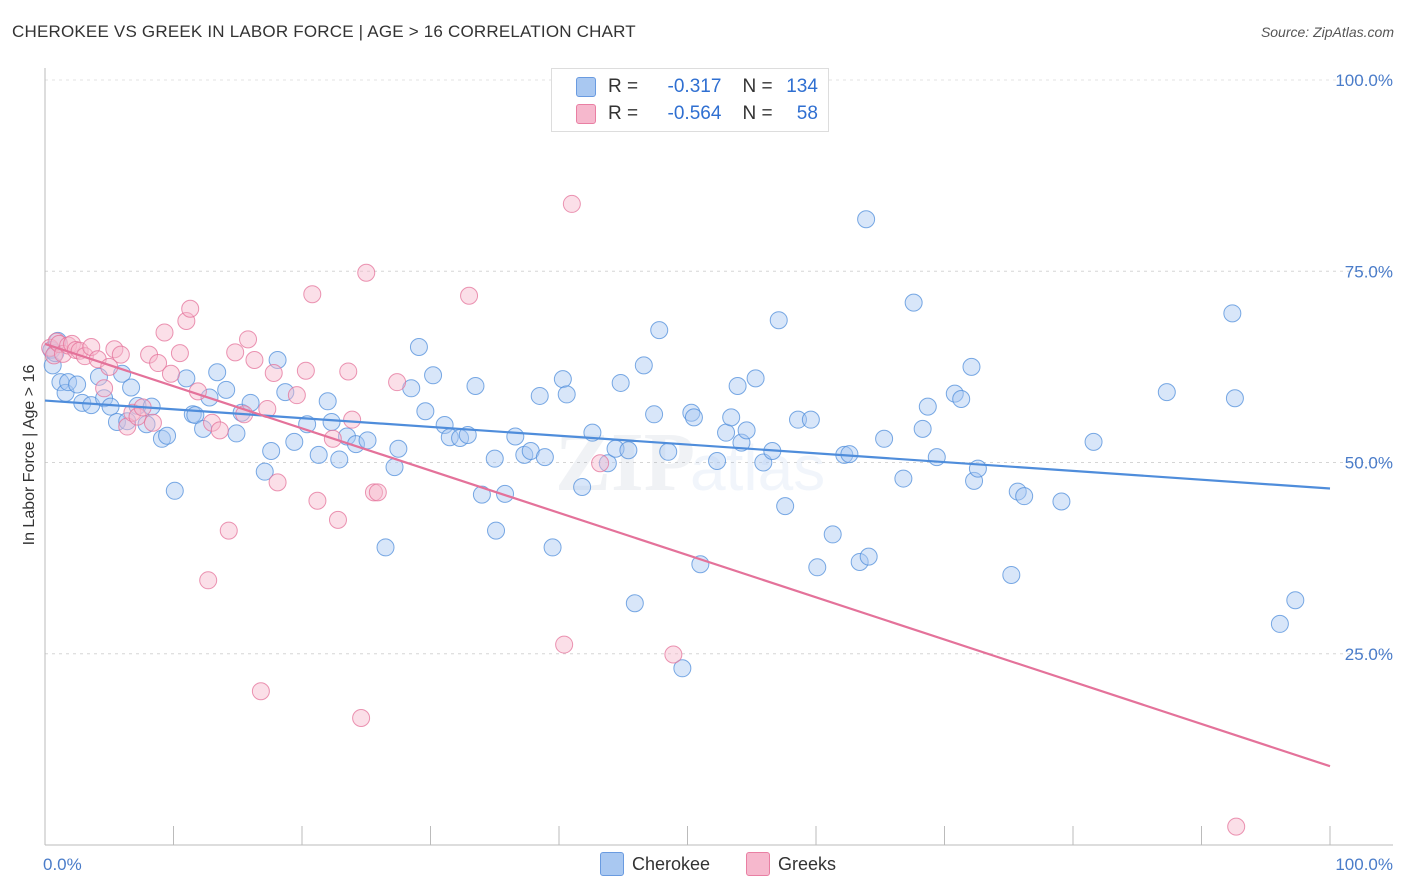  Describe the element at coordinates (586, 114) in the screenshot. I see `legend-swatch-greeks` at that location.